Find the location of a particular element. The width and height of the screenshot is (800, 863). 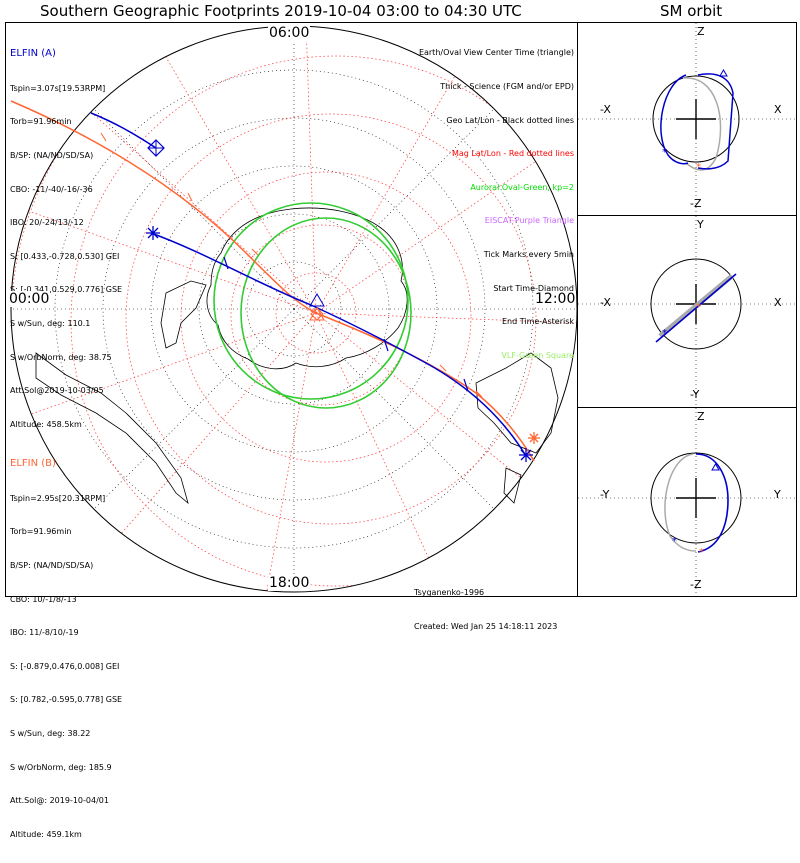

auroral-oval-inner is located at coordinates (326, 313).